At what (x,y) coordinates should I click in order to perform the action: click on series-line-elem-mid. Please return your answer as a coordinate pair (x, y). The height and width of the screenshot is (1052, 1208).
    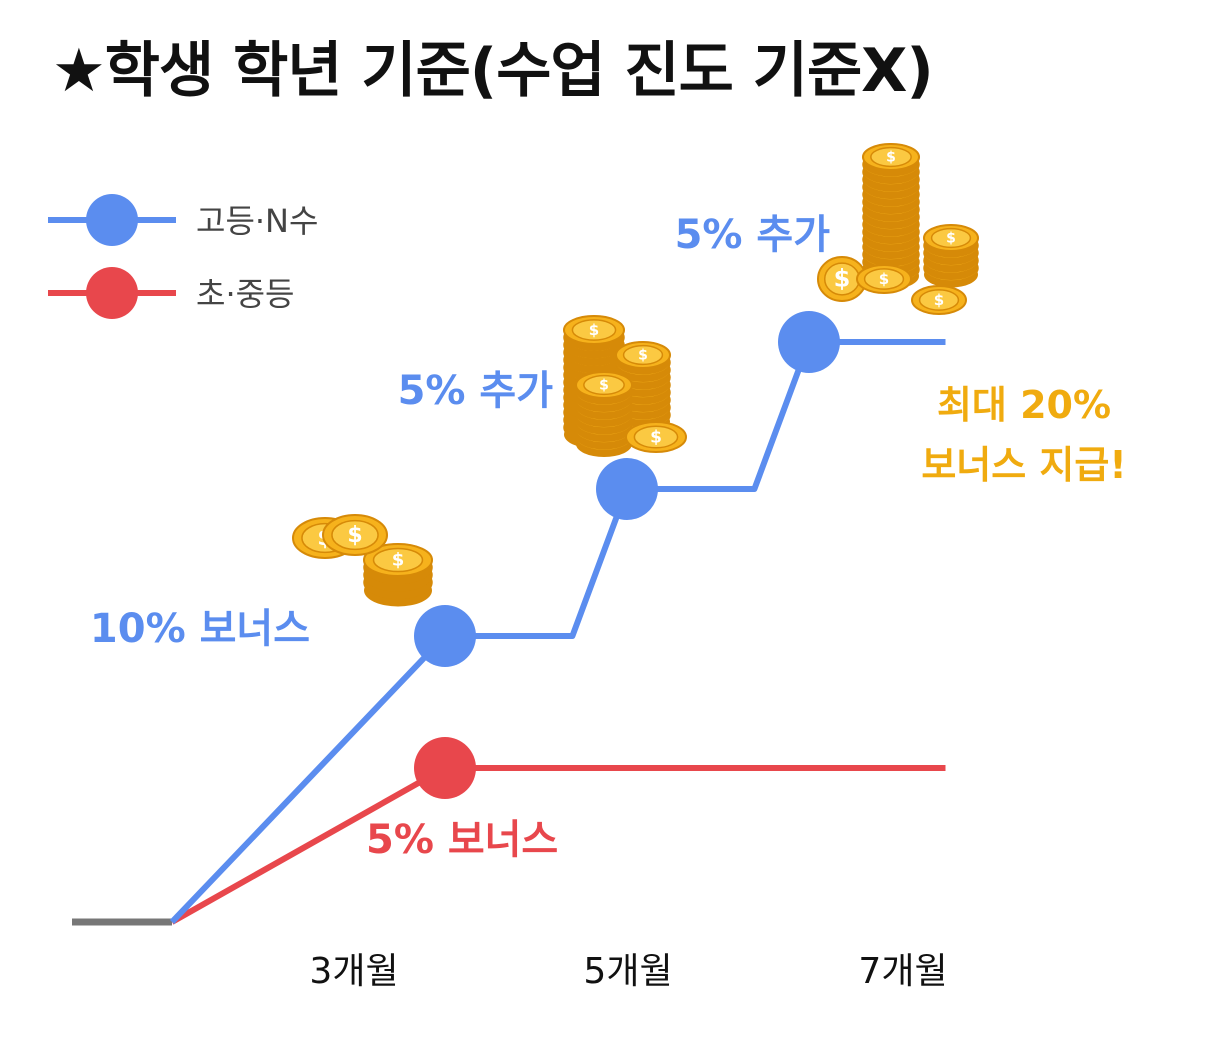
    Looking at the image, I should click on (558, 845).